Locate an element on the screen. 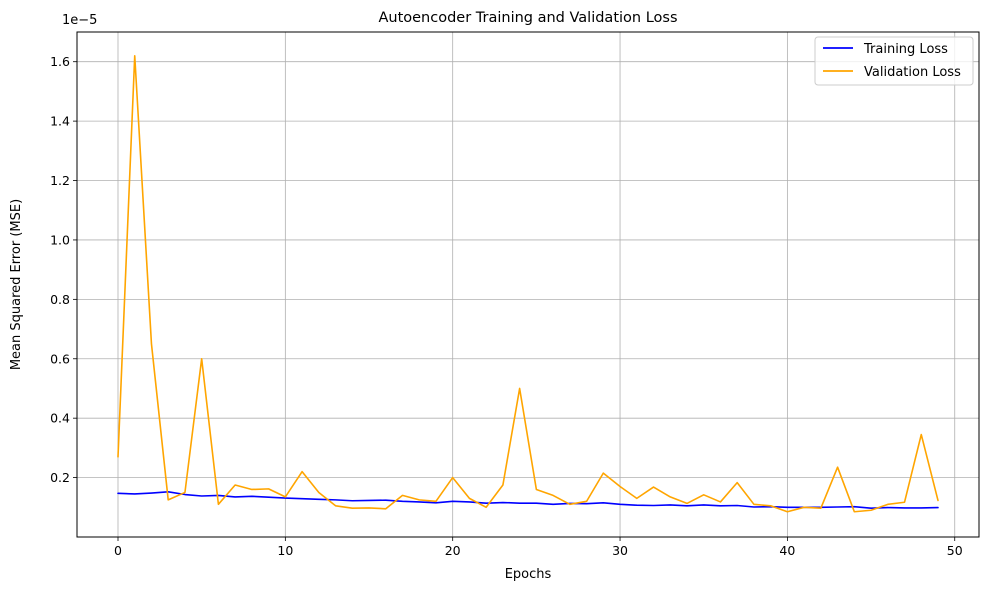 This screenshot has height=590, width=989. y-tick-label: 1.2 is located at coordinates (60, 180).